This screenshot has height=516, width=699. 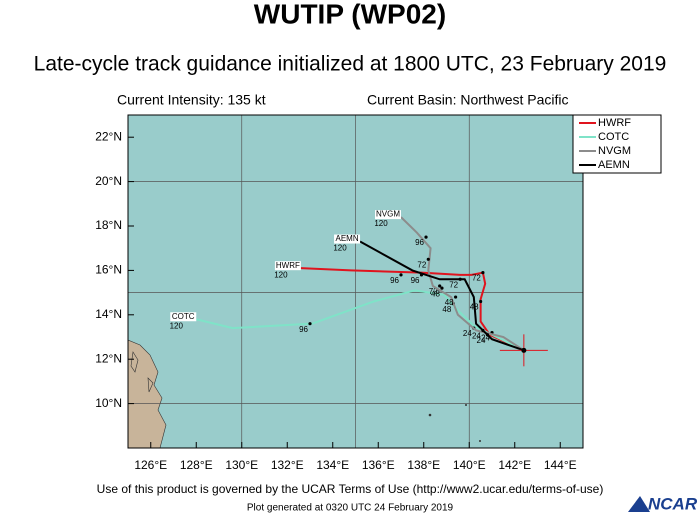 I want to click on end-label-name: AEMN, so click(x=346, y=238).